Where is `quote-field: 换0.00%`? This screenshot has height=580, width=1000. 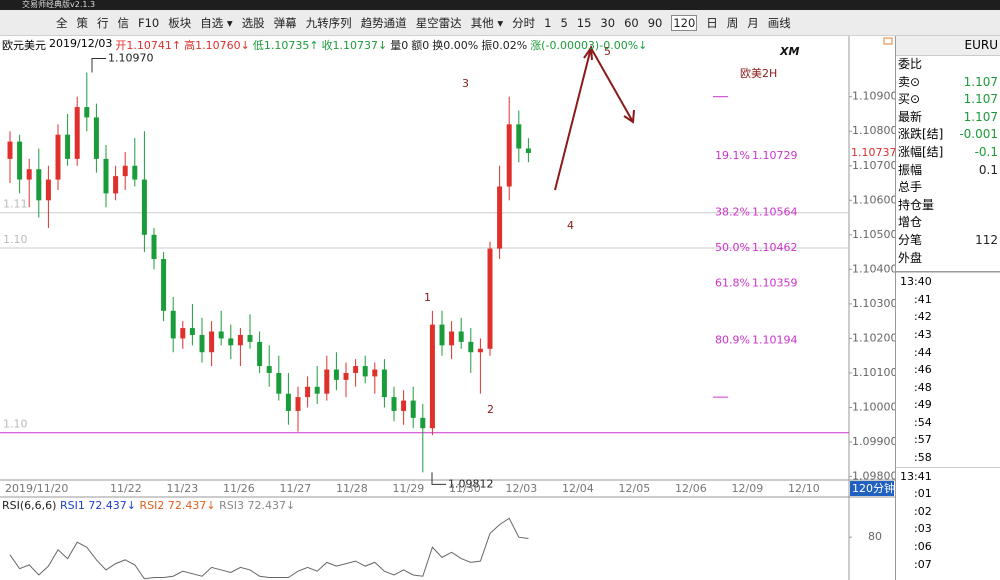
quote-field: 换0.00% is located at coordinates (455, 45).